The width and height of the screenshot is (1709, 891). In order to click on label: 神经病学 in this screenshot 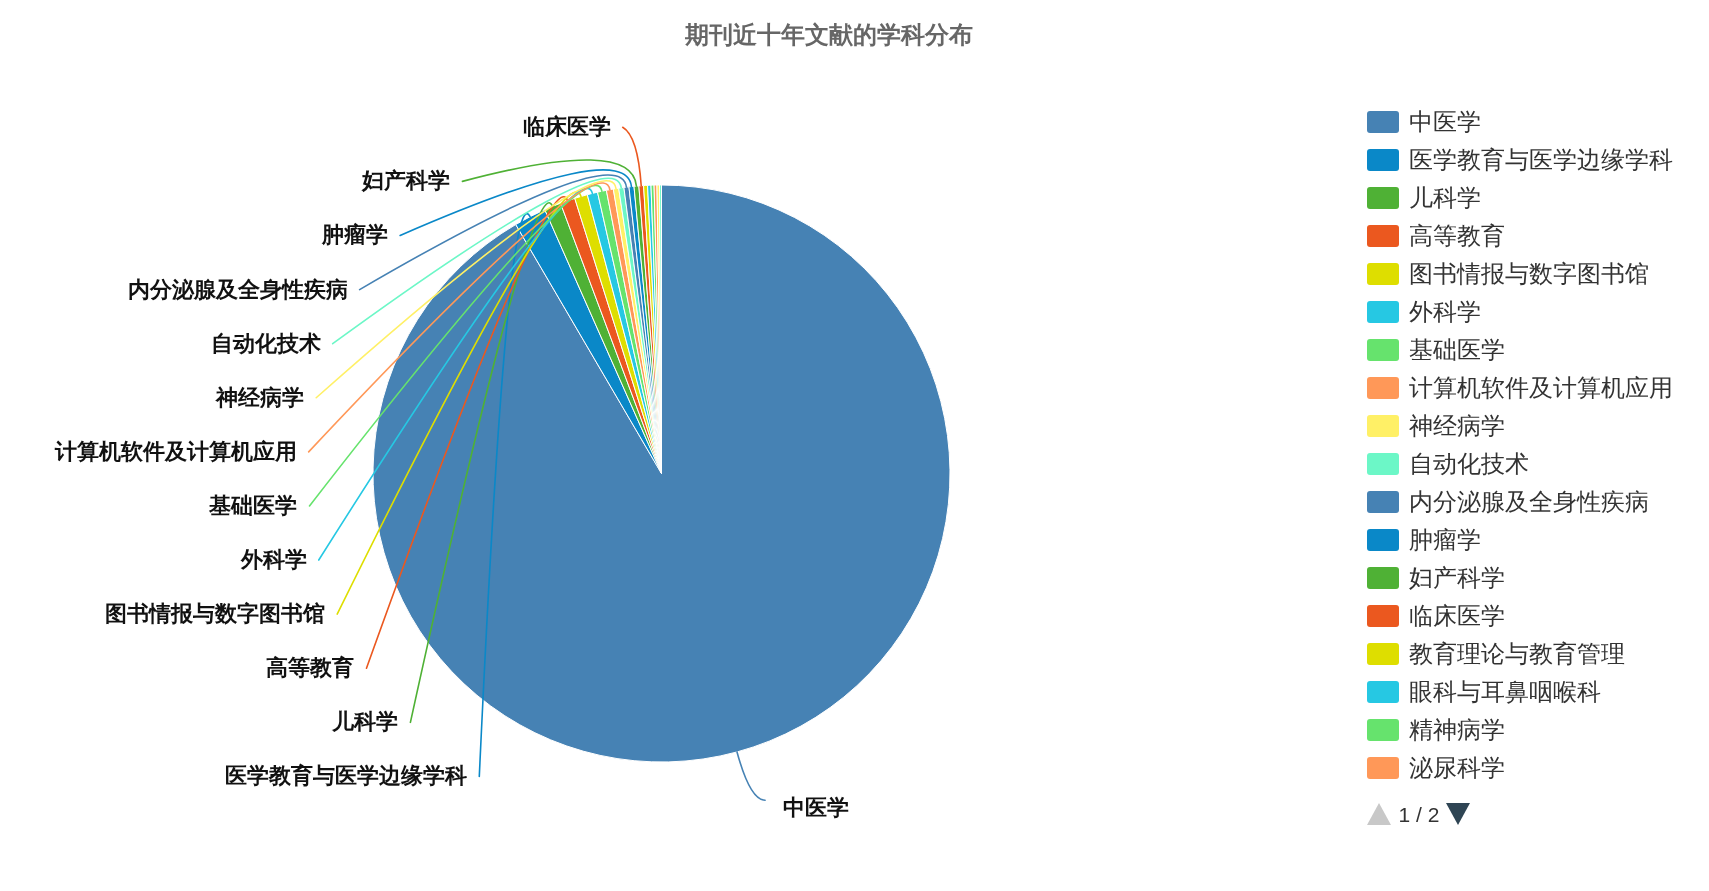, I will do `click(260, 397)`.